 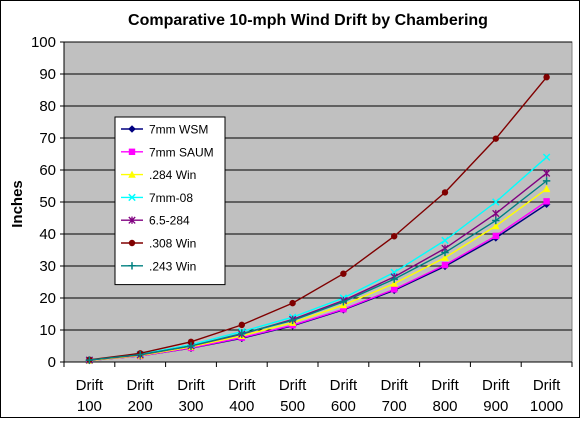 What do you see at coordinates (241, 406) in the screenshot?
I see `x-tick-label: 400` at bounding box center [241, 406].